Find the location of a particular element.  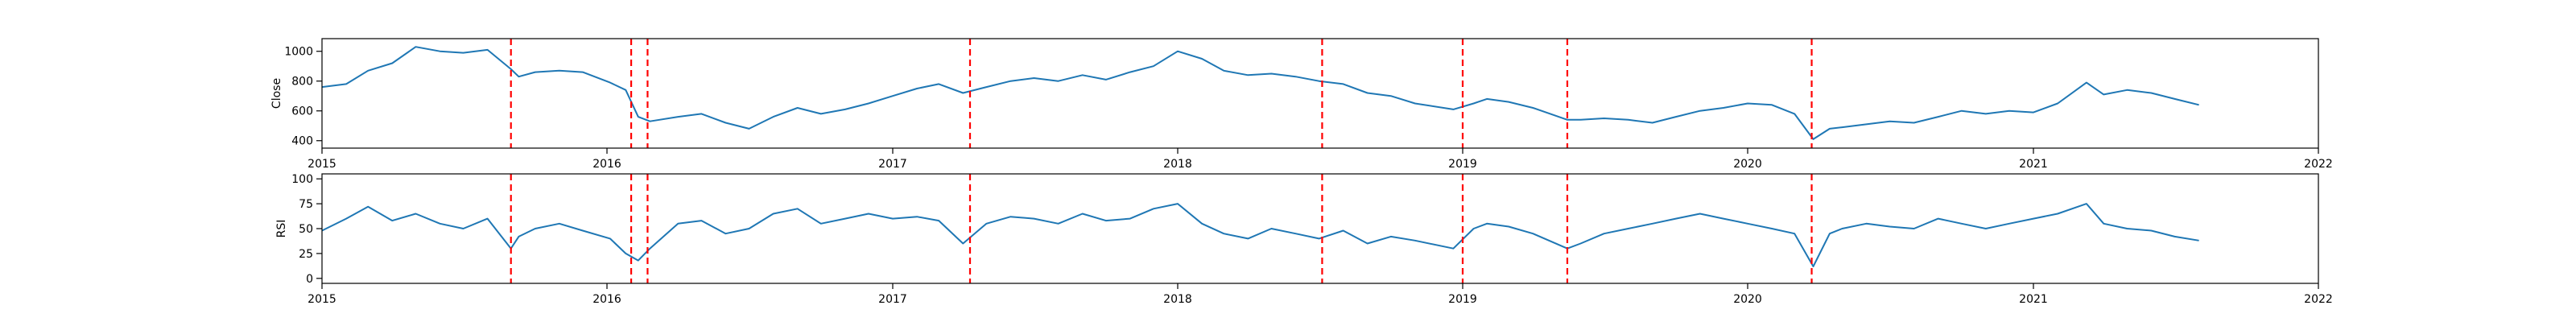

close-x-tick-label: 2015 is located at coordinates (322, 164).